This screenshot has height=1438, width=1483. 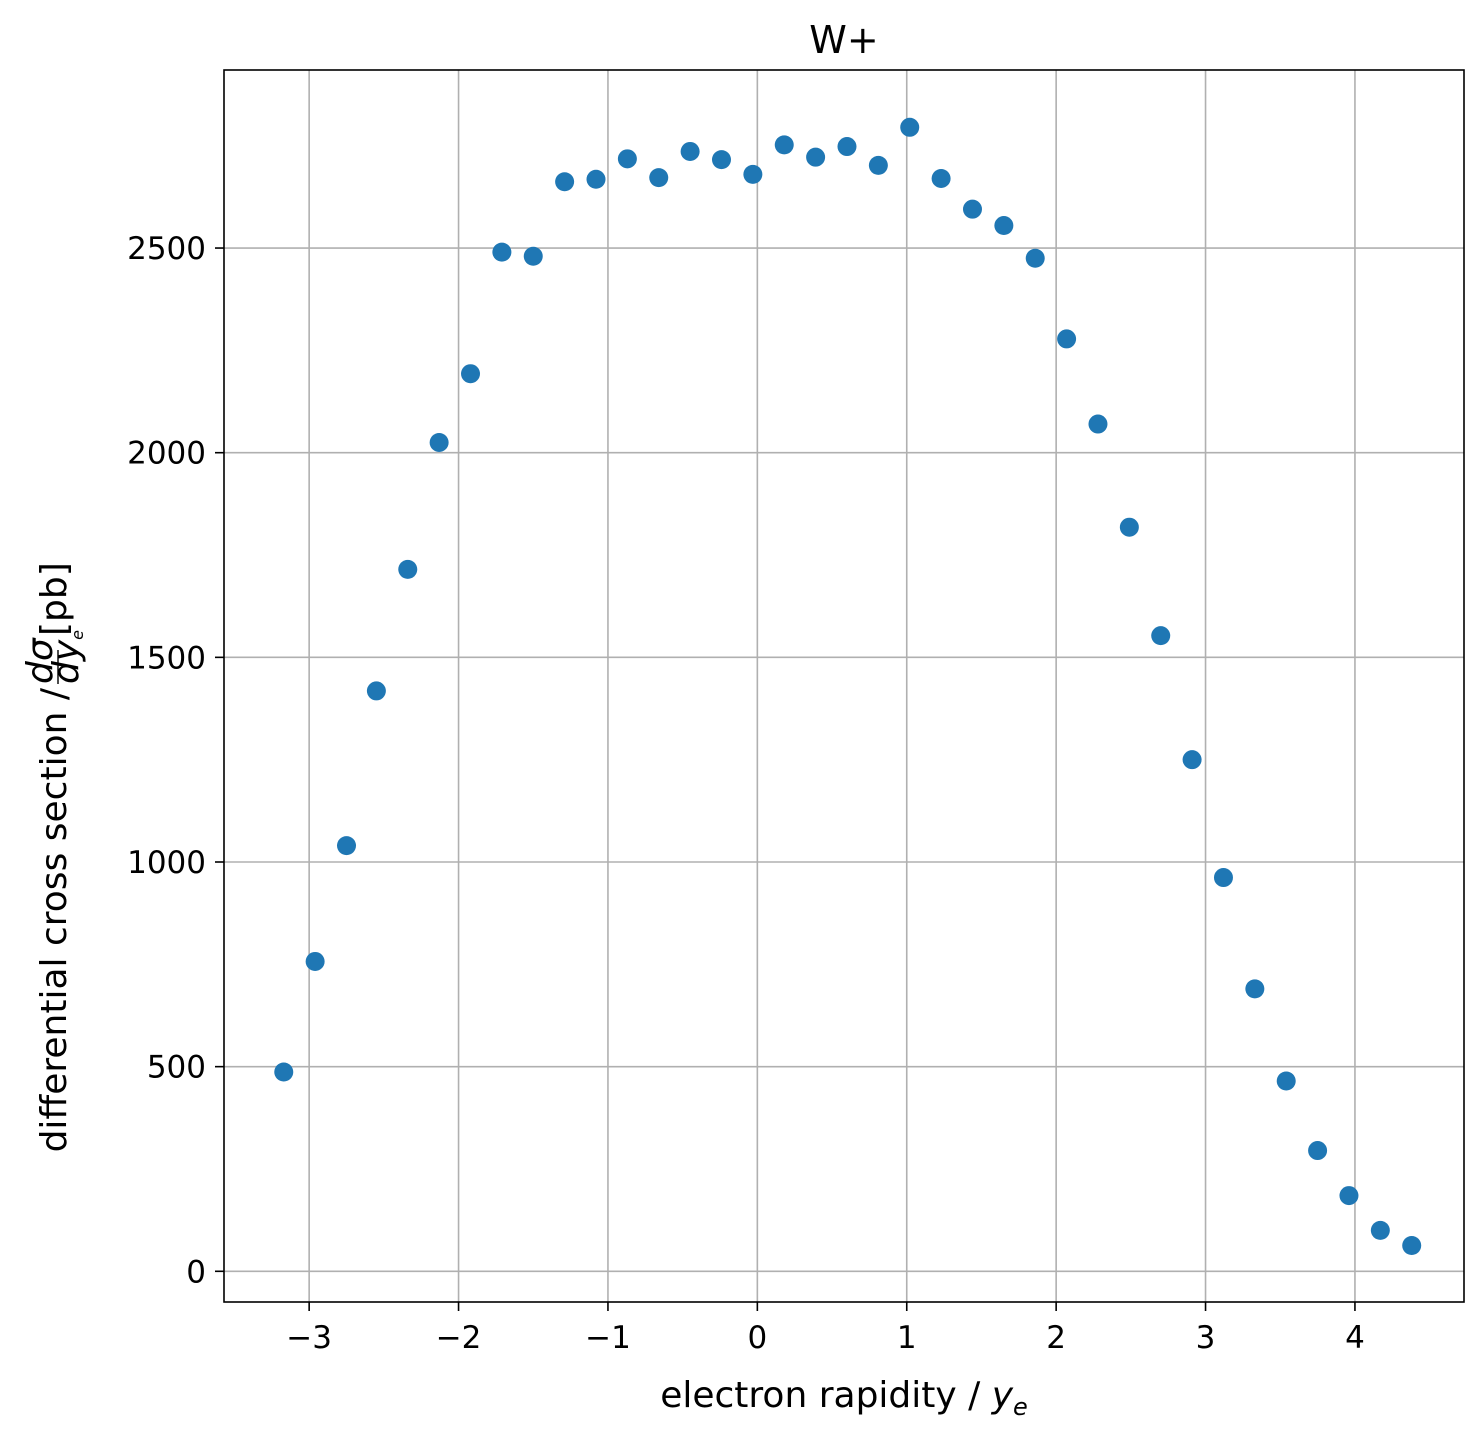 What do you see at coordinates (1355, 1338) in the screenshot?
I see `x-tick-label: 4` at bounding box center [1355, 1338].